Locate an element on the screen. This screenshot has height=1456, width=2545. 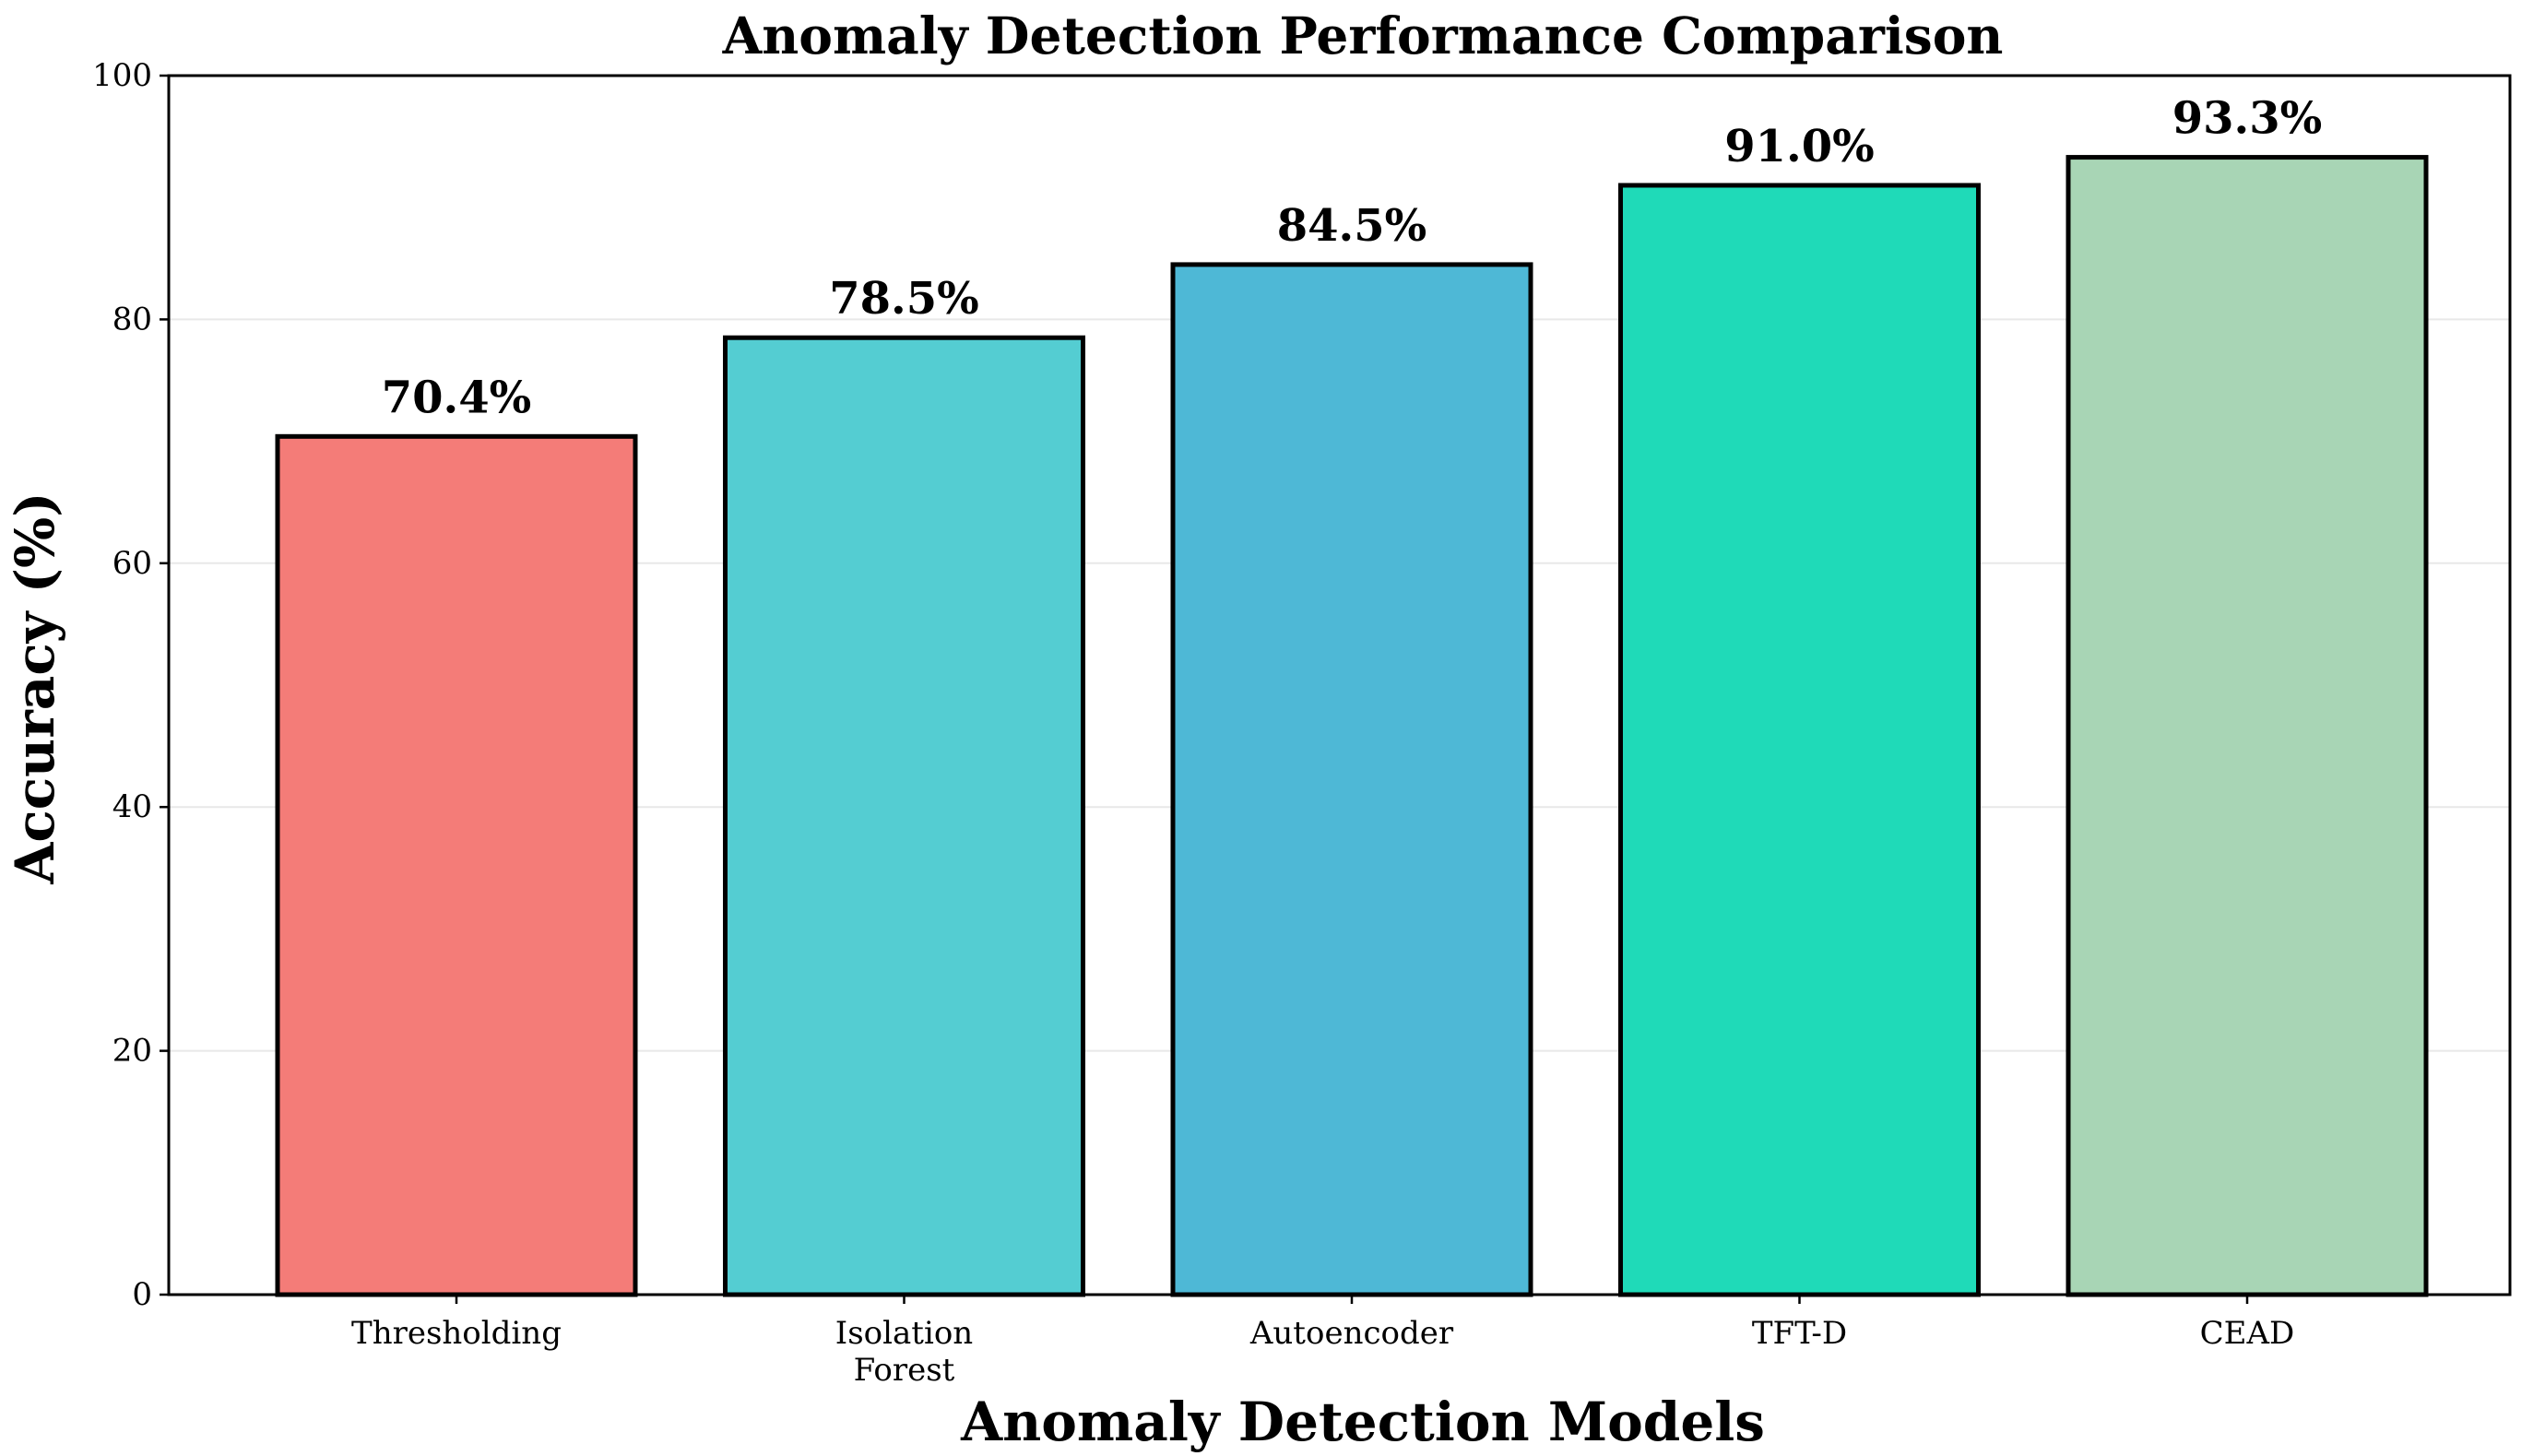
x-tick-label: CEAD is located at coordinates (2248, 1333).